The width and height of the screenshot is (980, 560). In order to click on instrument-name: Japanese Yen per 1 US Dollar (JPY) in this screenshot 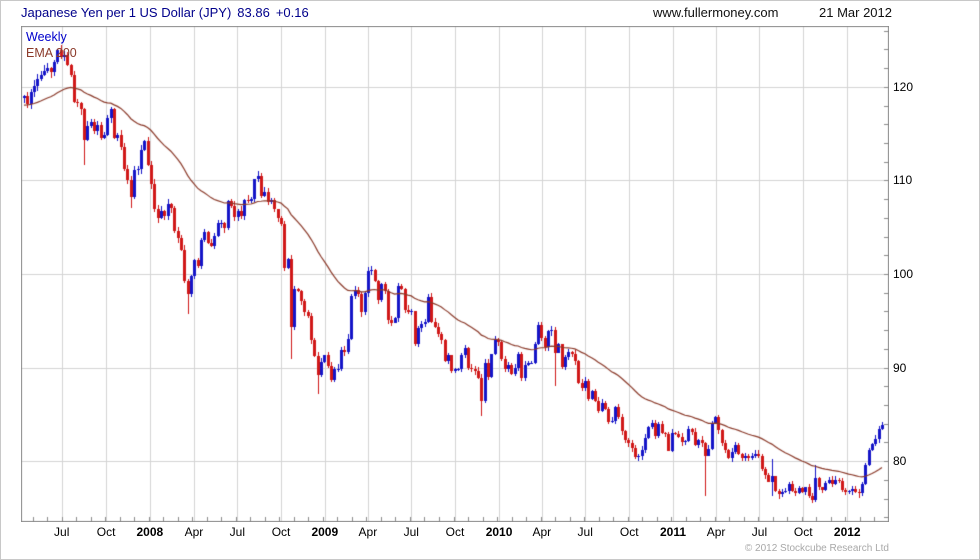, I will do `click(126, 12)`.